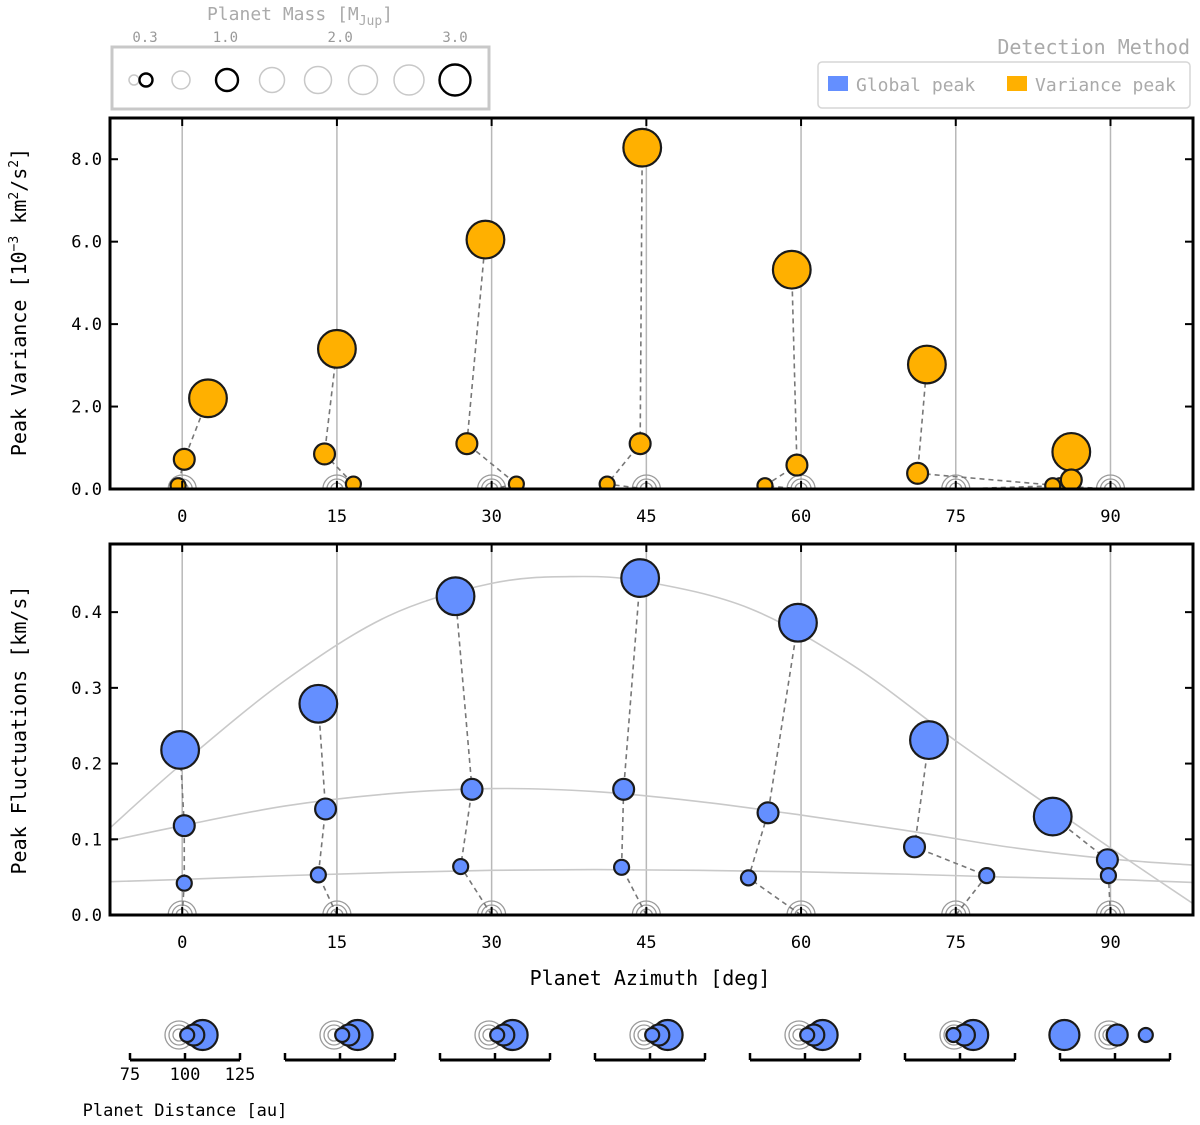 The height and width of the screenshot is (1125, 1200). Describe the element at coordinates (798, 622) in the screenshot. I see `bottom-point-az60-m3` at that location.